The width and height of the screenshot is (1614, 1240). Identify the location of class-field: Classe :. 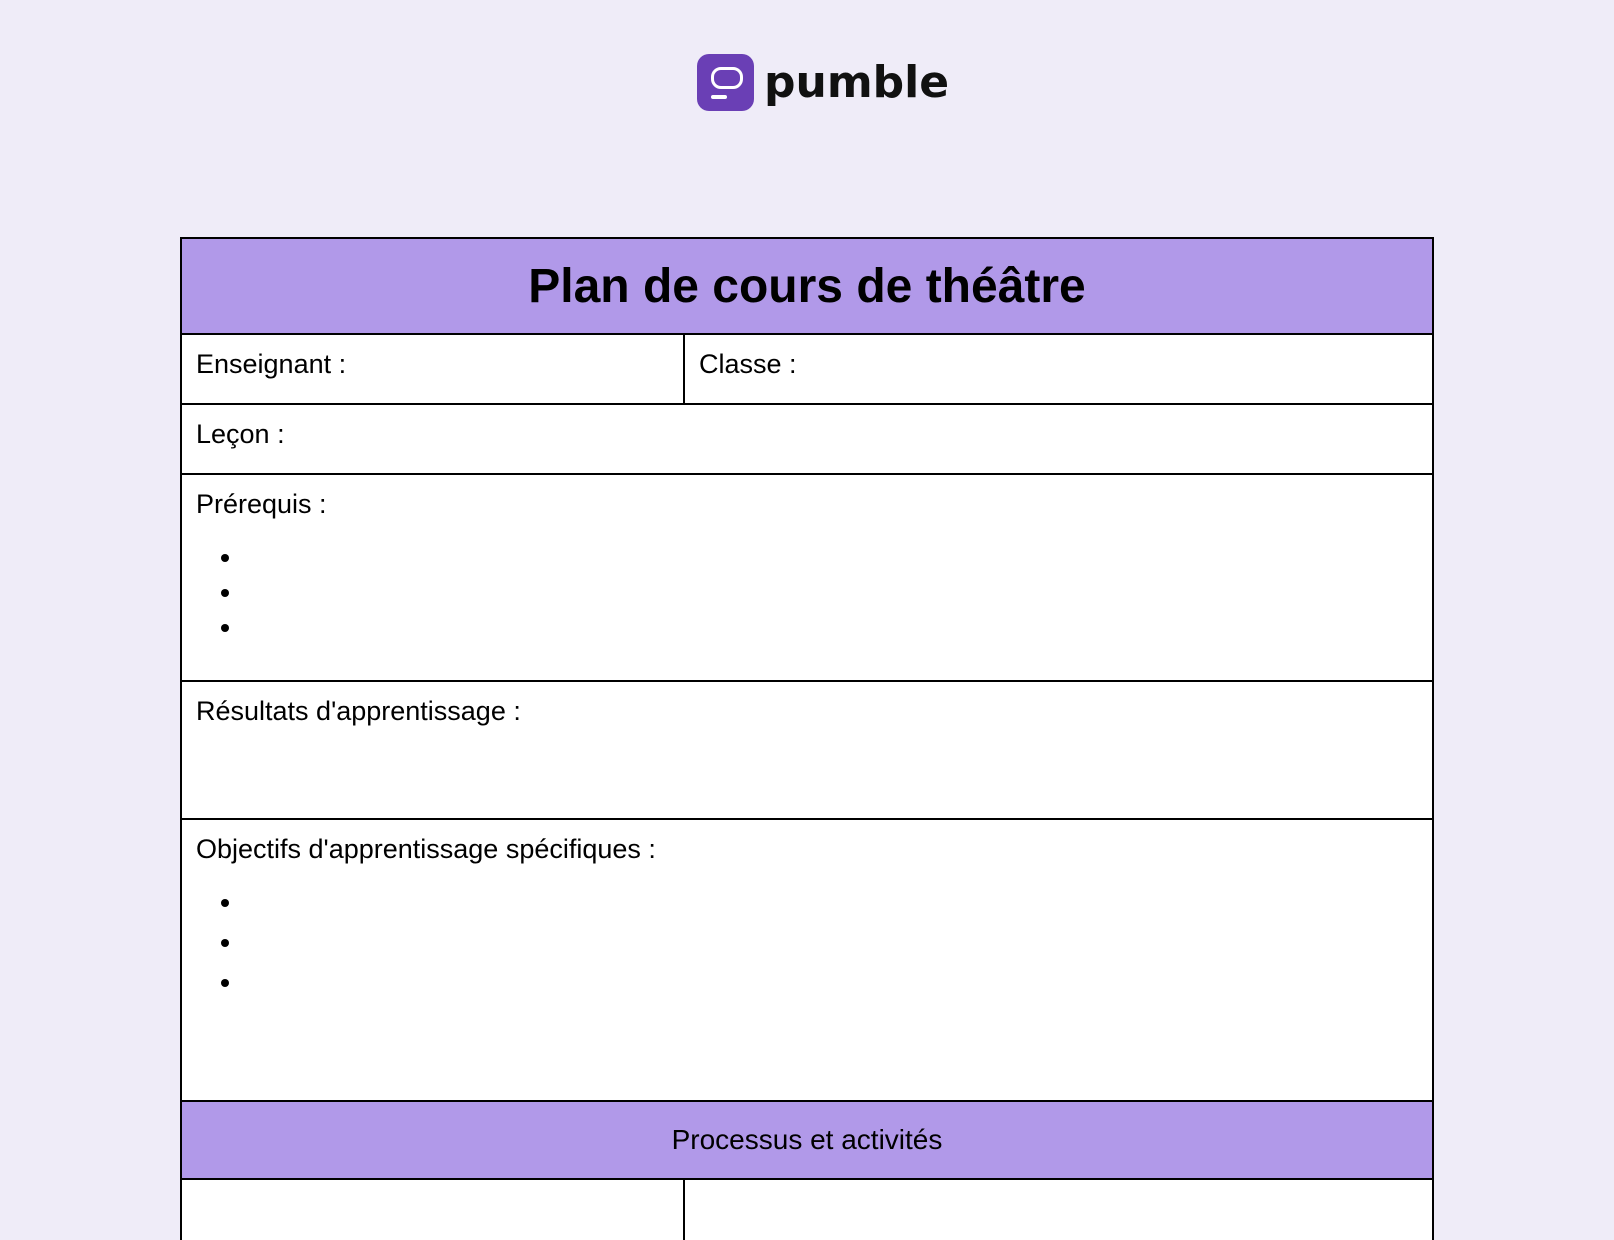
(748, 364).